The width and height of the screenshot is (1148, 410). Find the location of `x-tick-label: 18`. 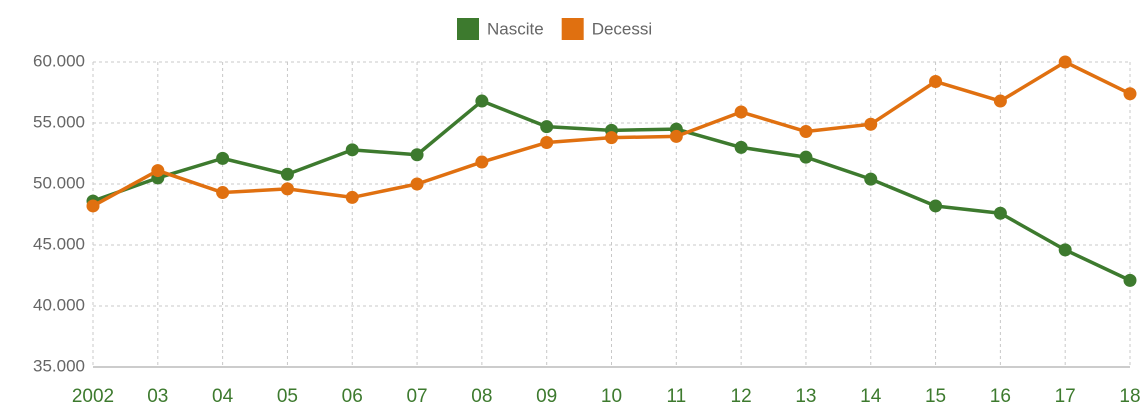

x-tick-label: 18 is located at coordinates (1129, 396).